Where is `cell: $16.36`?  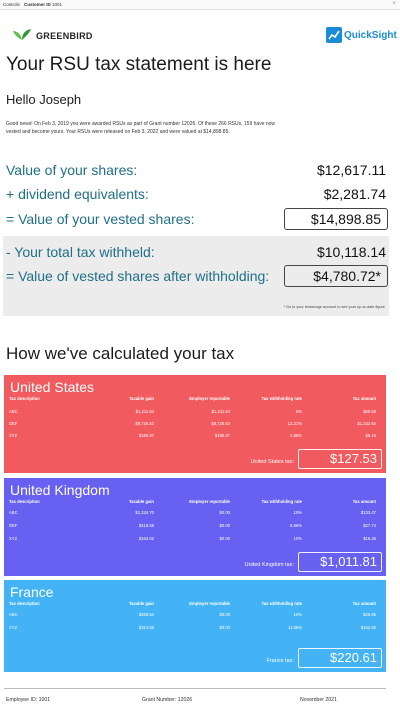 cell: $16.36 is located at coordinates (369, 538).